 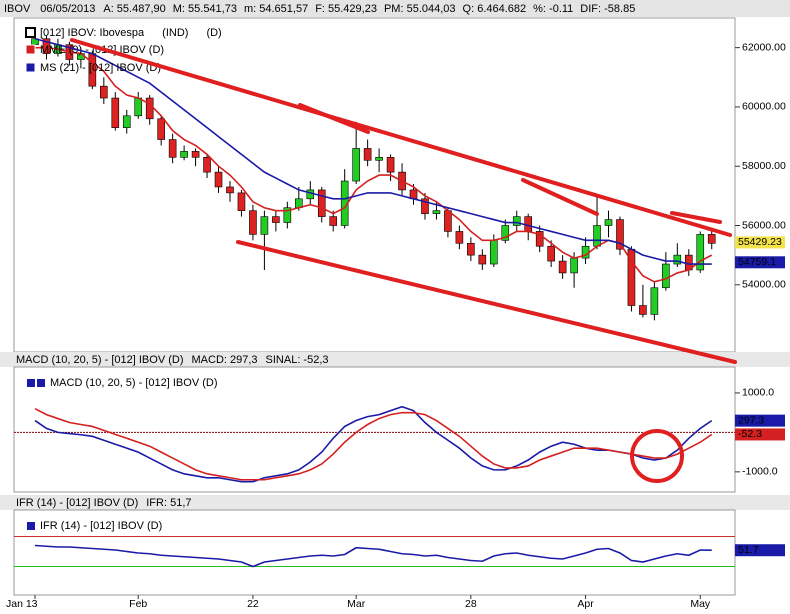 I want to click on legend-entry: MS (21) - [012] IBOV (D), so click(x=100, y=68).